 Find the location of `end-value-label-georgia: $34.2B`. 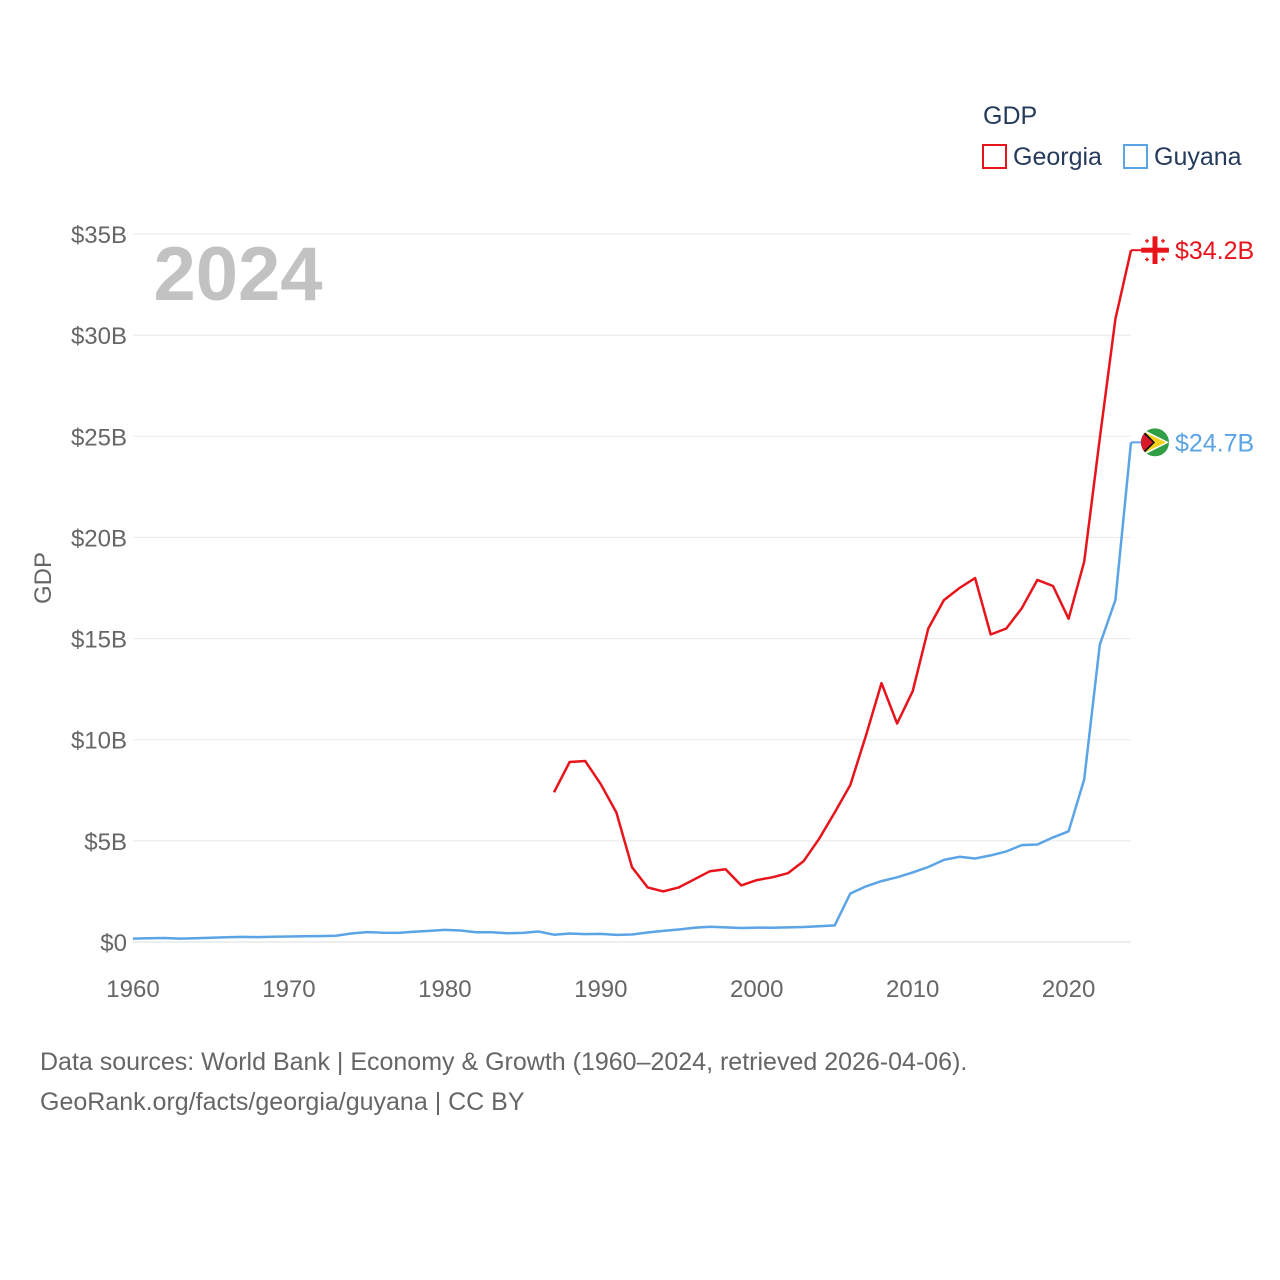

end-value-label-georgia: $34.2B is located at coordinates (1214, 251).